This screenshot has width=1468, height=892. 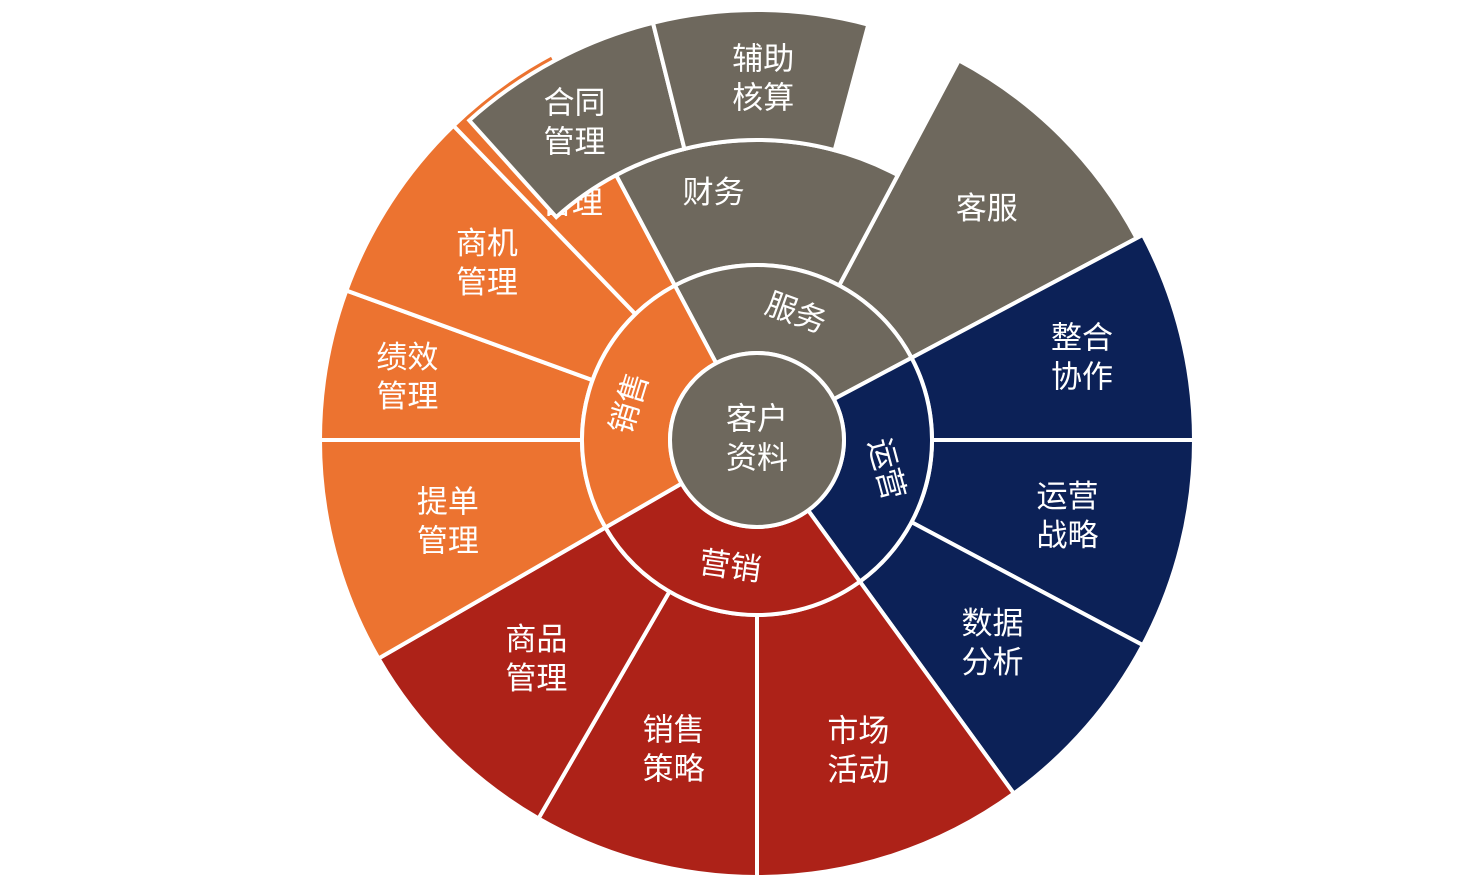 What do you see at coordinates (448, 541) in the screenshot?
I see `segment-label-8-line: 管理` at bounding box center [448, 541].